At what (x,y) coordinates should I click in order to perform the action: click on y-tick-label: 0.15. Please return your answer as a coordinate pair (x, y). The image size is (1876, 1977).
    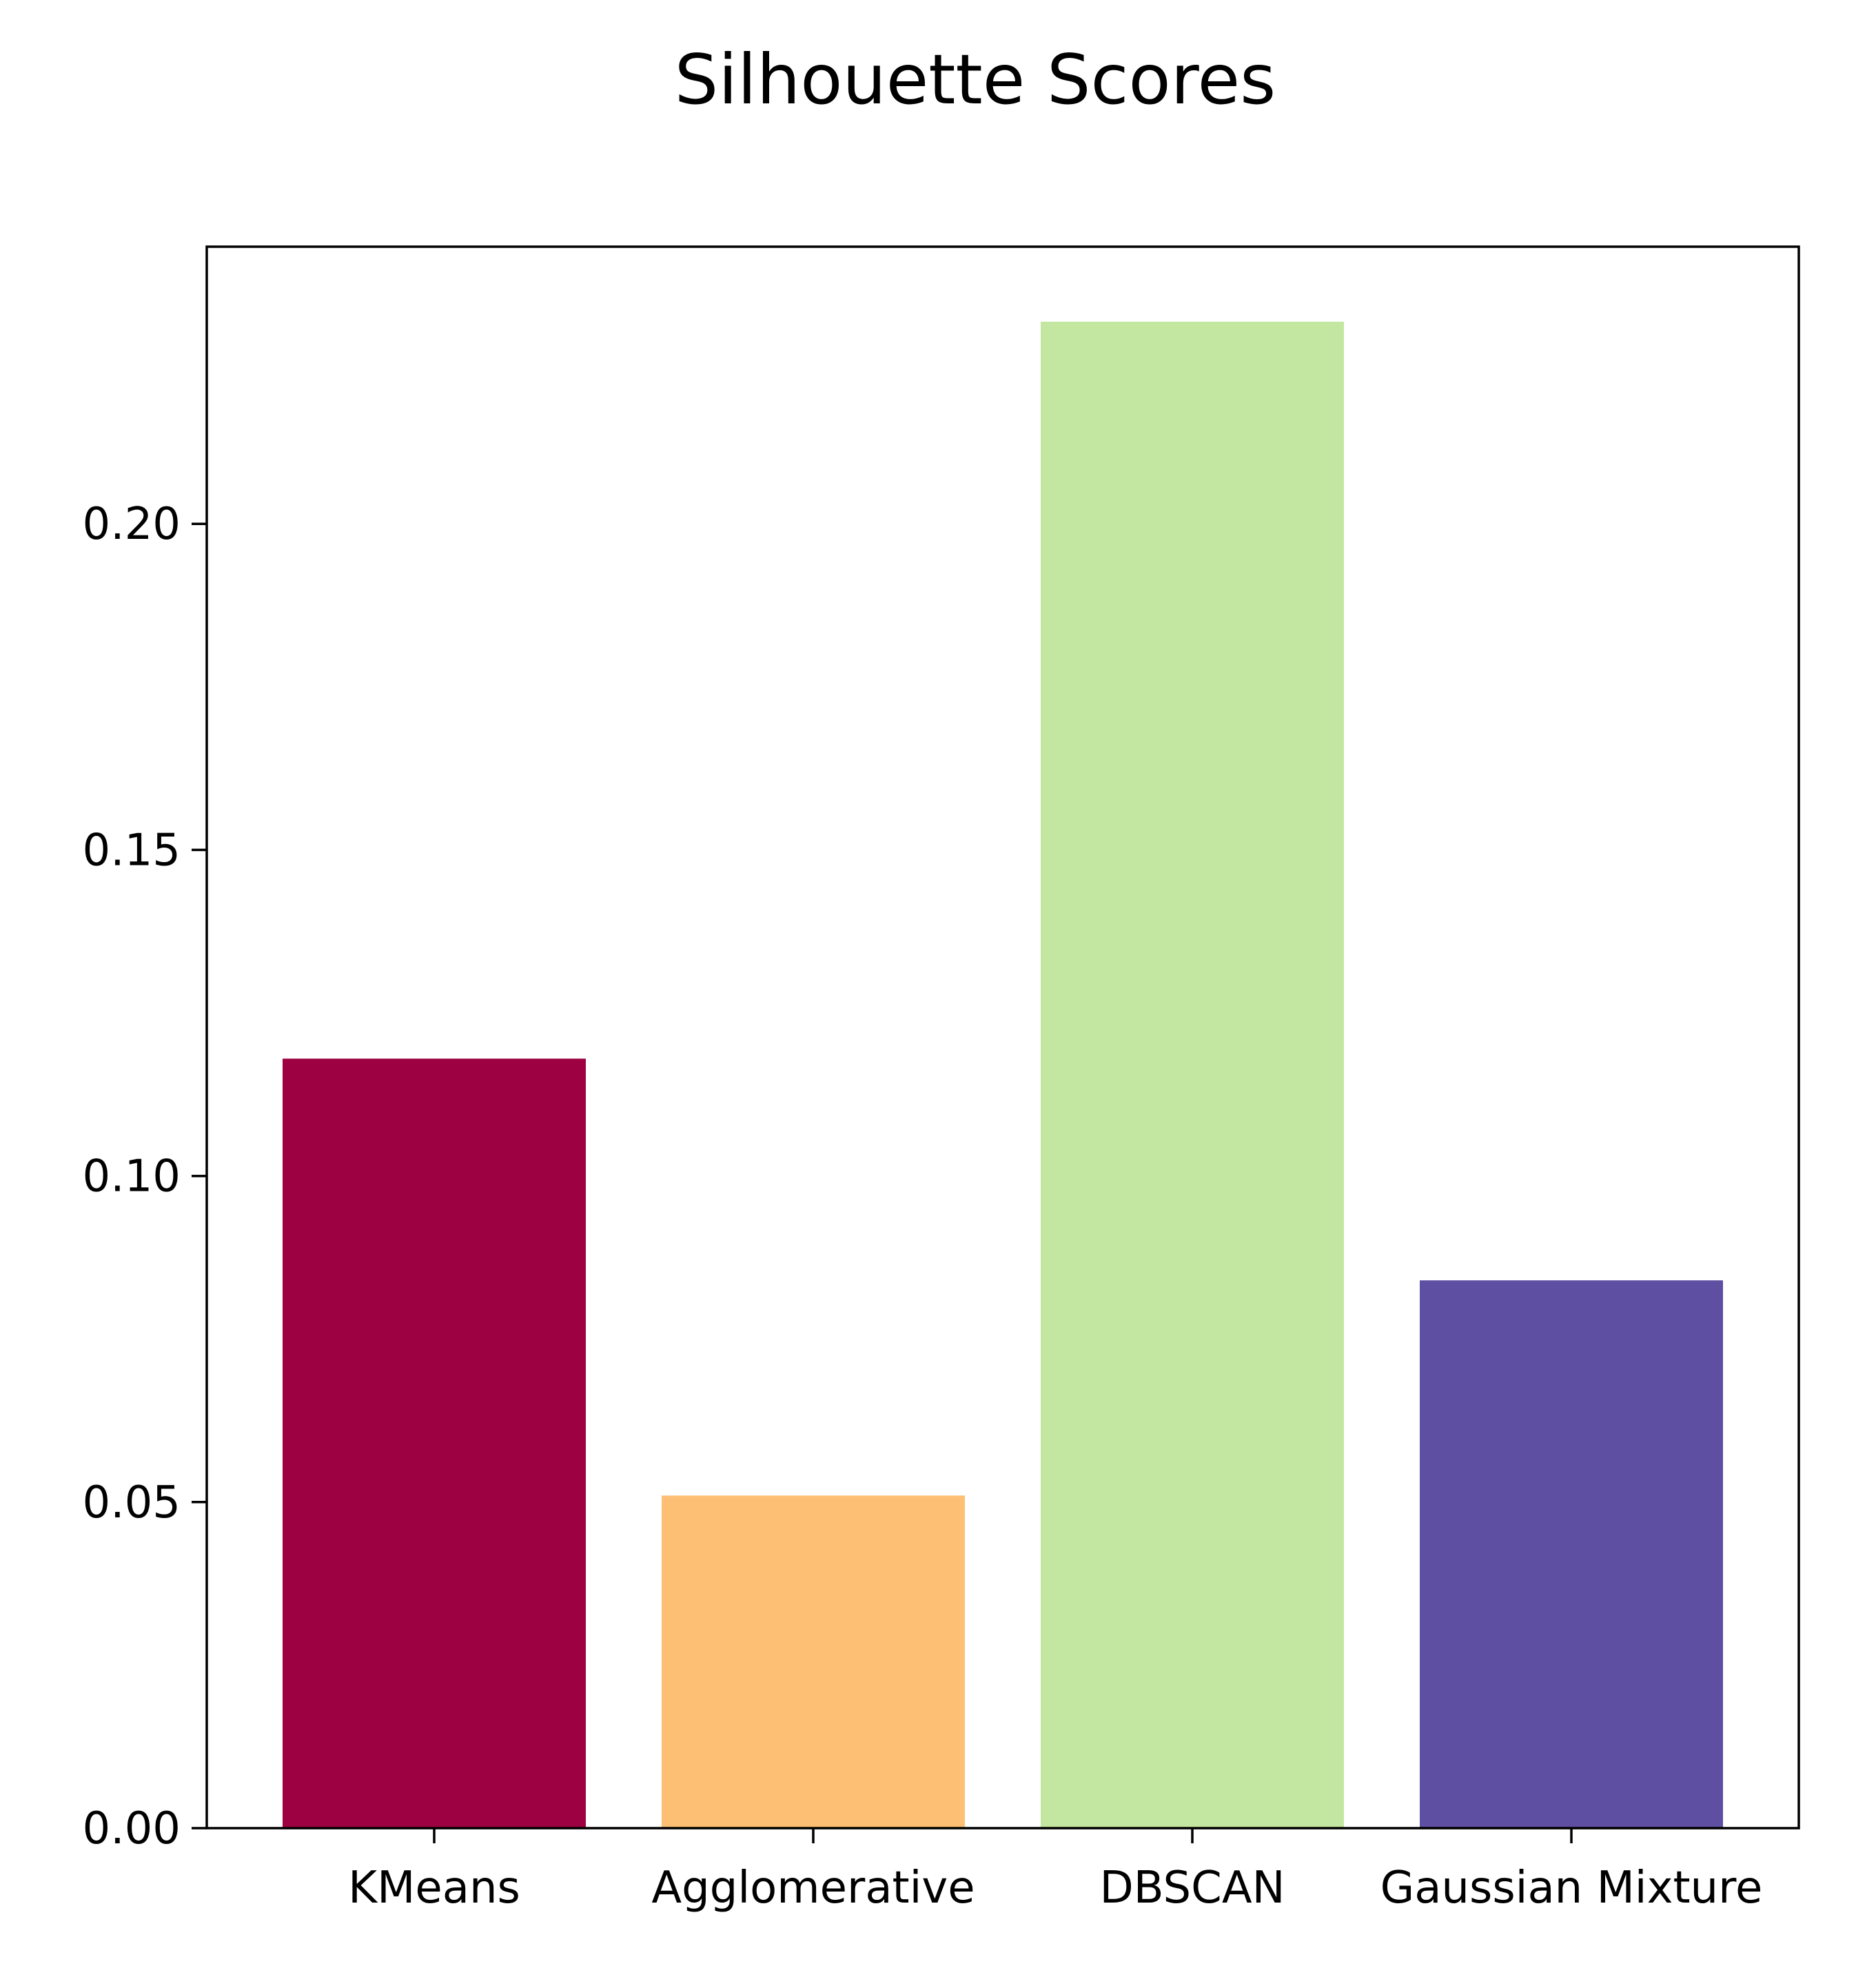
    Looking at the image, I should click on (132, 851).